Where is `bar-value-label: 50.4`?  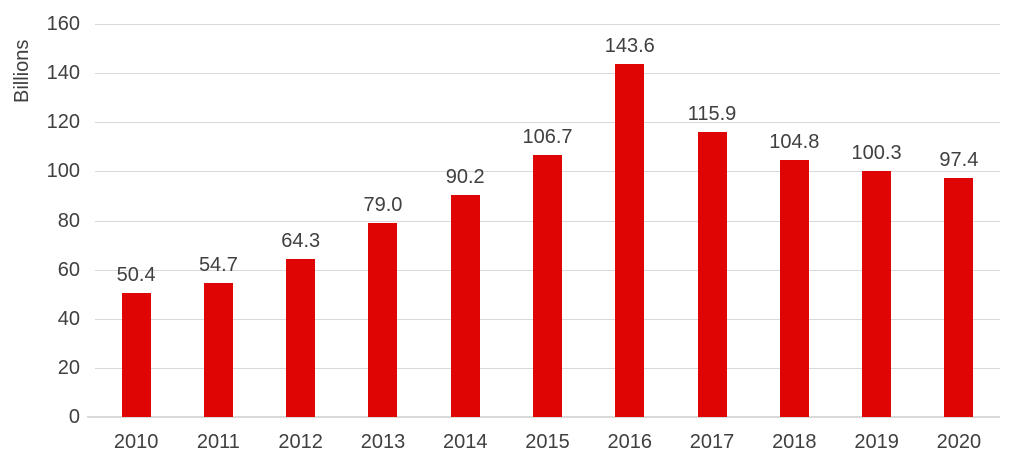
bar-value-label: 50.4 is located at coordinates (136, 275).